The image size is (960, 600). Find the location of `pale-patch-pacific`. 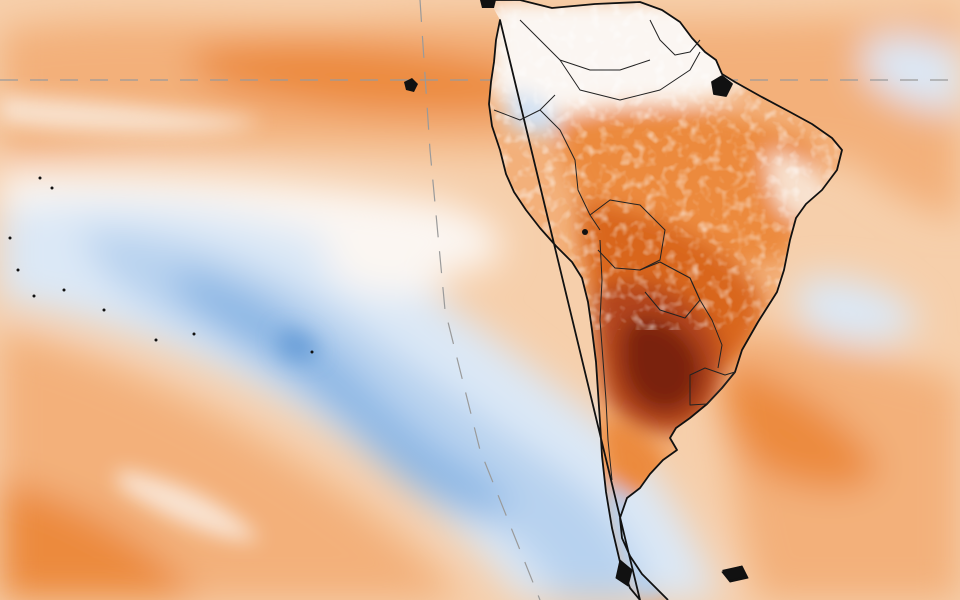

pale-patch-pacific is located at coordinates (387, 266).